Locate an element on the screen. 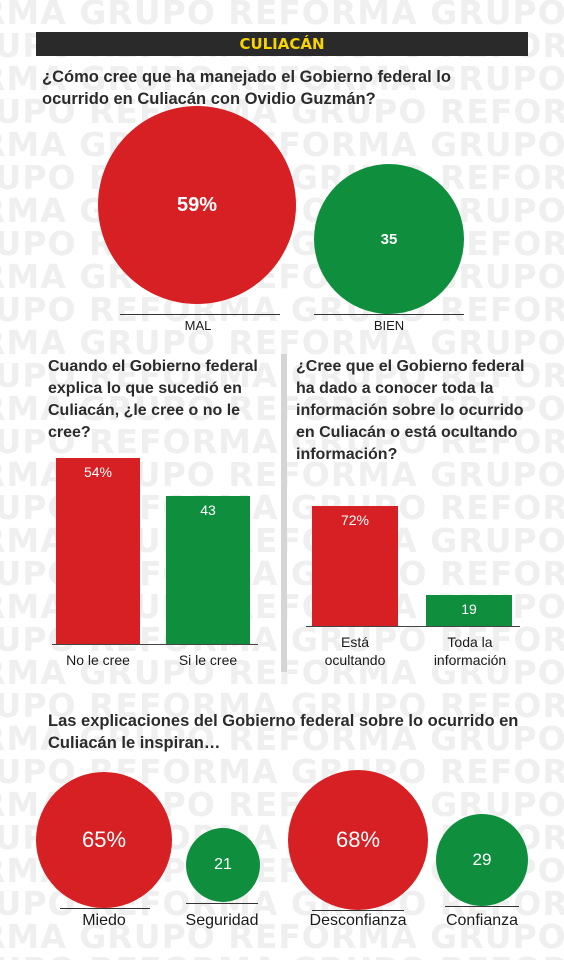 Image resolution: width=564 pixels, height=960 pixels. rule-seguridad is located at coordinates (222, 903).